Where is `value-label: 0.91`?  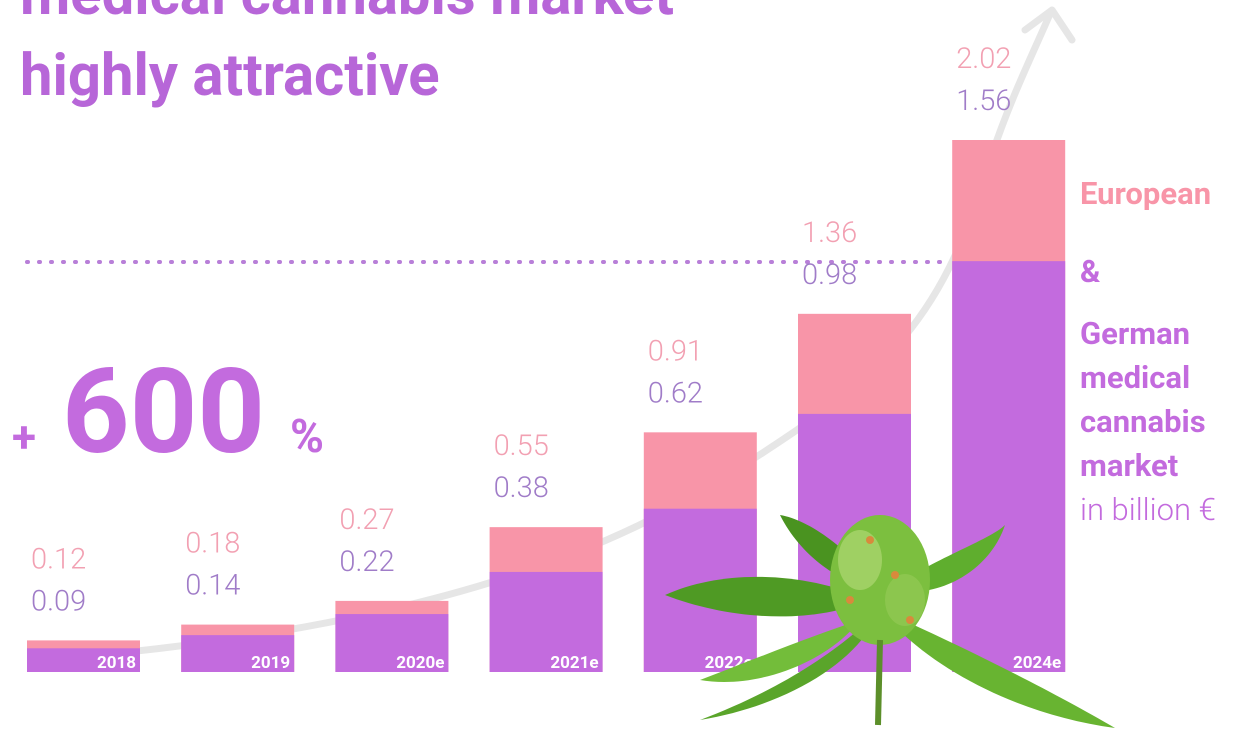 value-label: 0.91 is located at coordinates (675, 351).